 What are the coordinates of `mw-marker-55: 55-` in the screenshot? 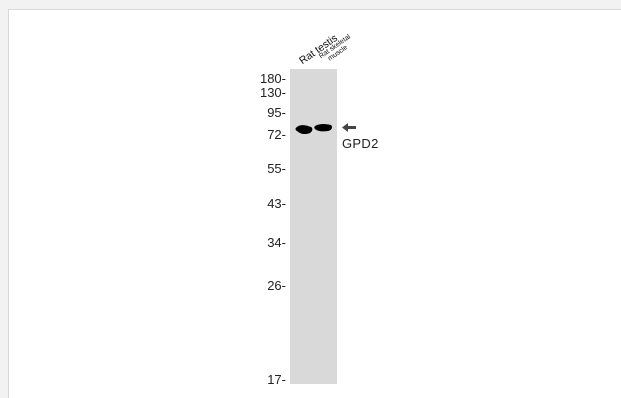 It's located at (276, 168).